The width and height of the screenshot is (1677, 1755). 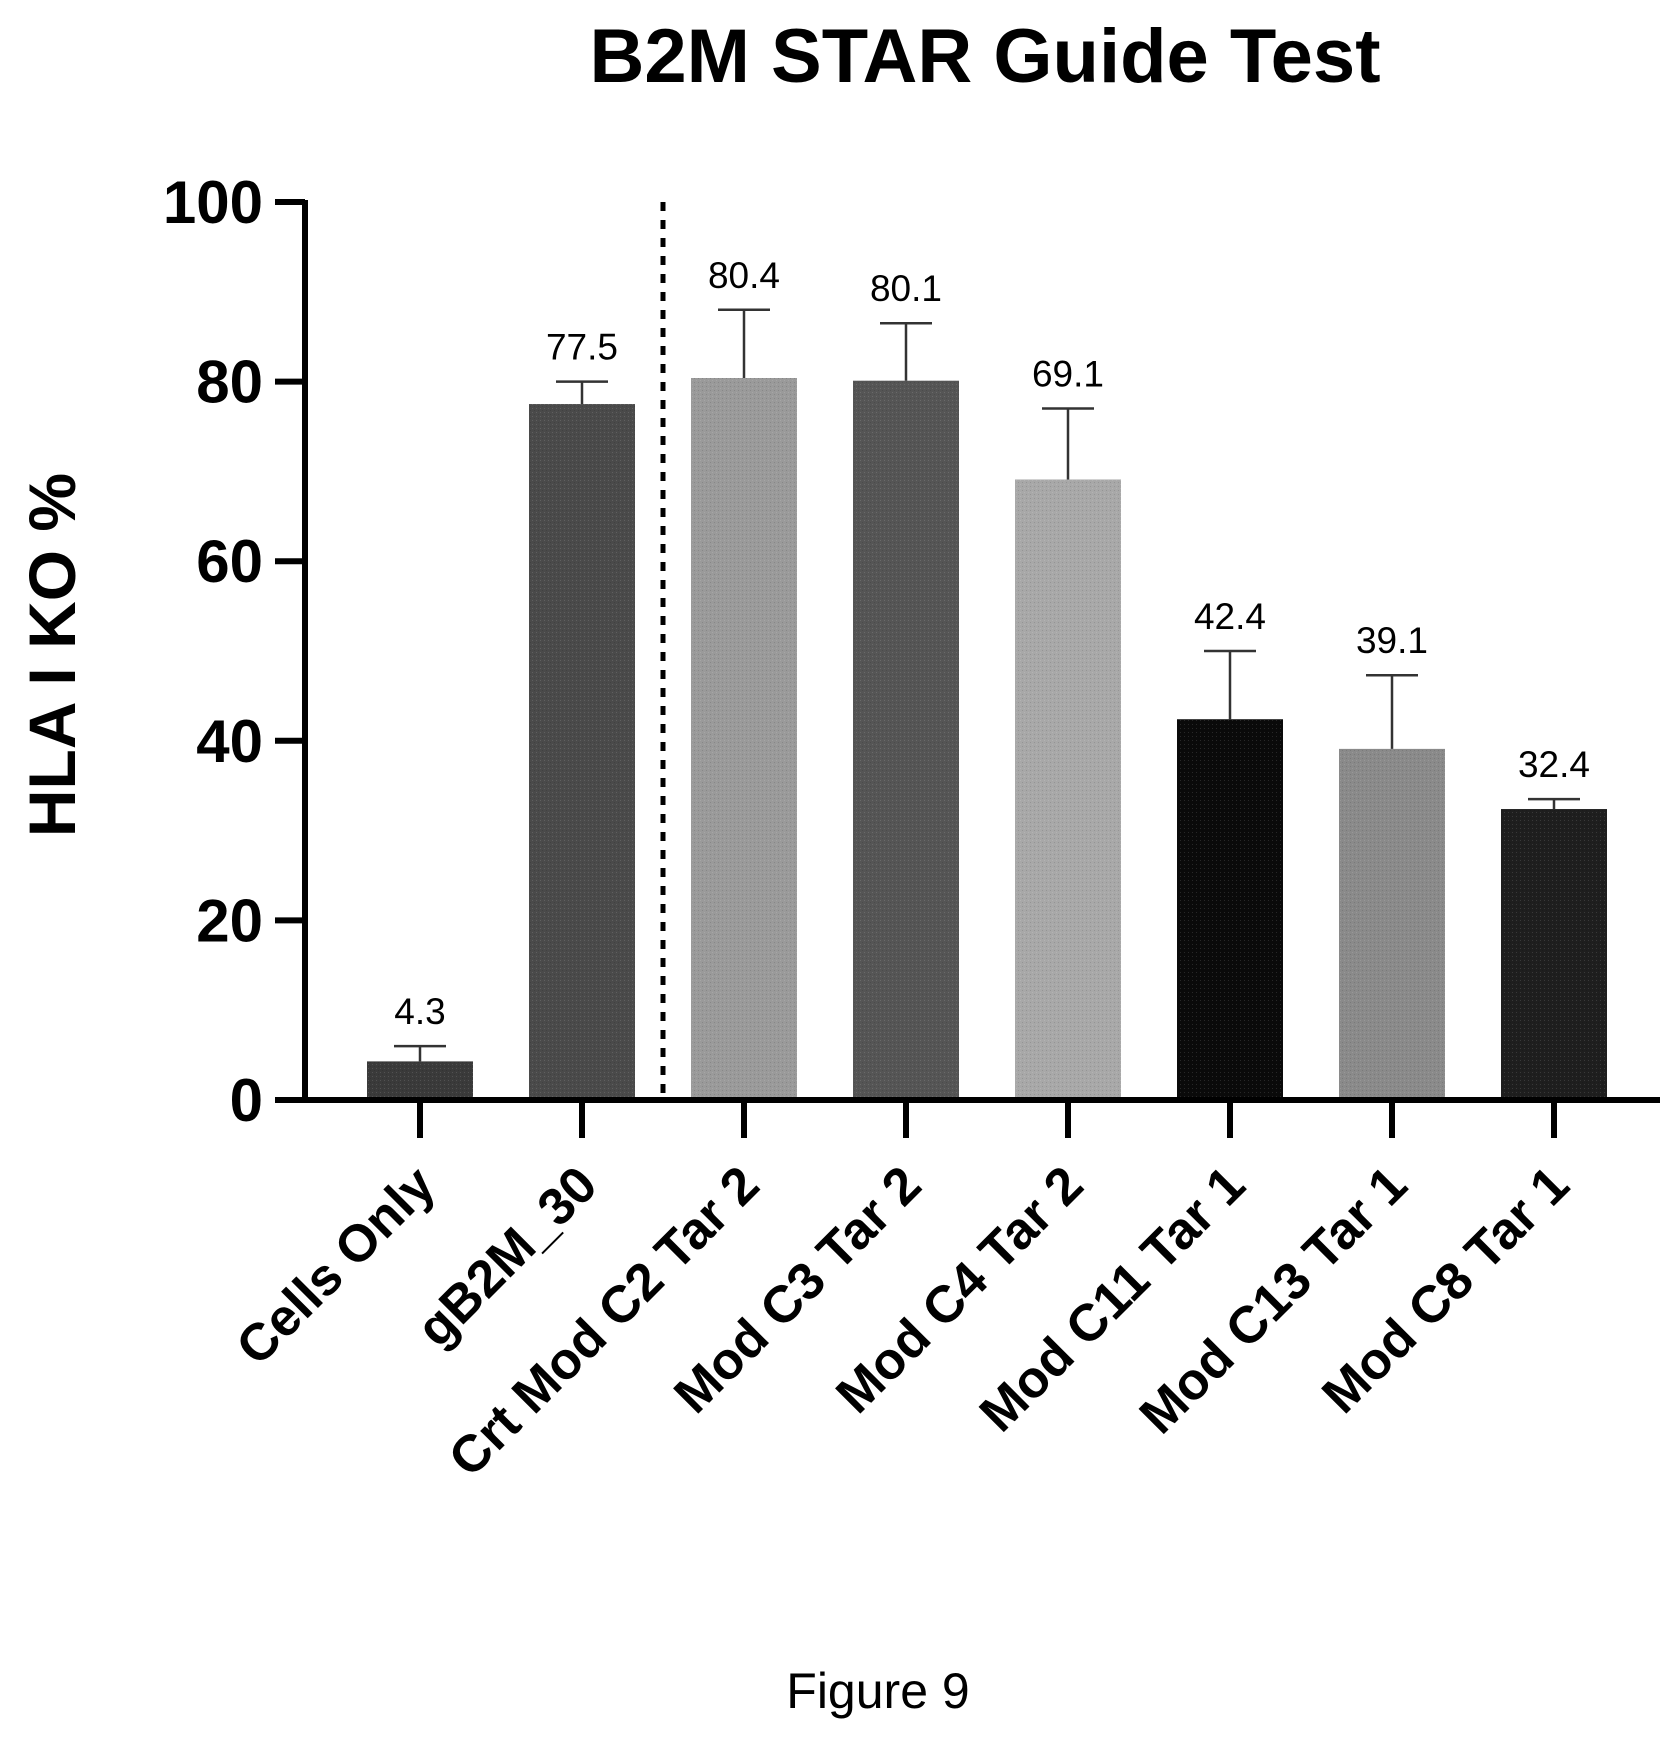 What do you see at coordinates (229, 920) in the screenshot?
I see `y-tick-label: 20` at bounding box center [229, 920].